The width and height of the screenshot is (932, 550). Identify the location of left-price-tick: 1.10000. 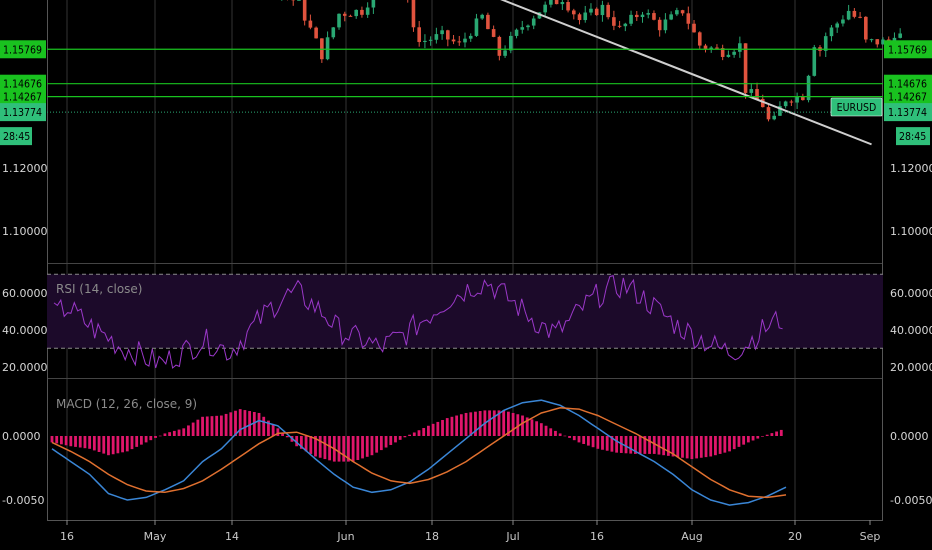
(25, 231).